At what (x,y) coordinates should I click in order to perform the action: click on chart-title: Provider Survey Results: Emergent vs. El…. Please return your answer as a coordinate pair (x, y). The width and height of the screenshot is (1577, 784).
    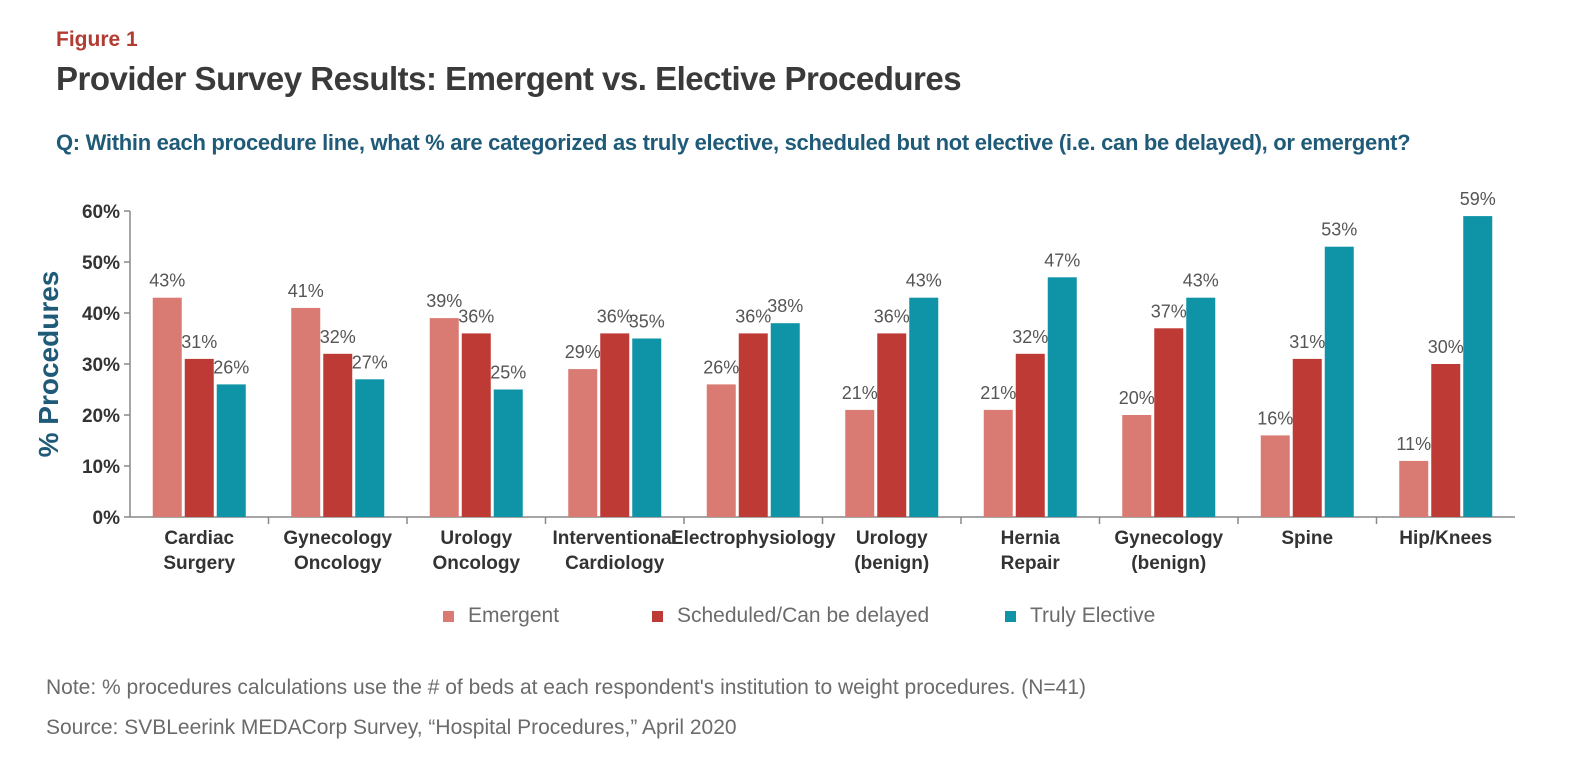
    Looking at the image, I should click on (509, 78).